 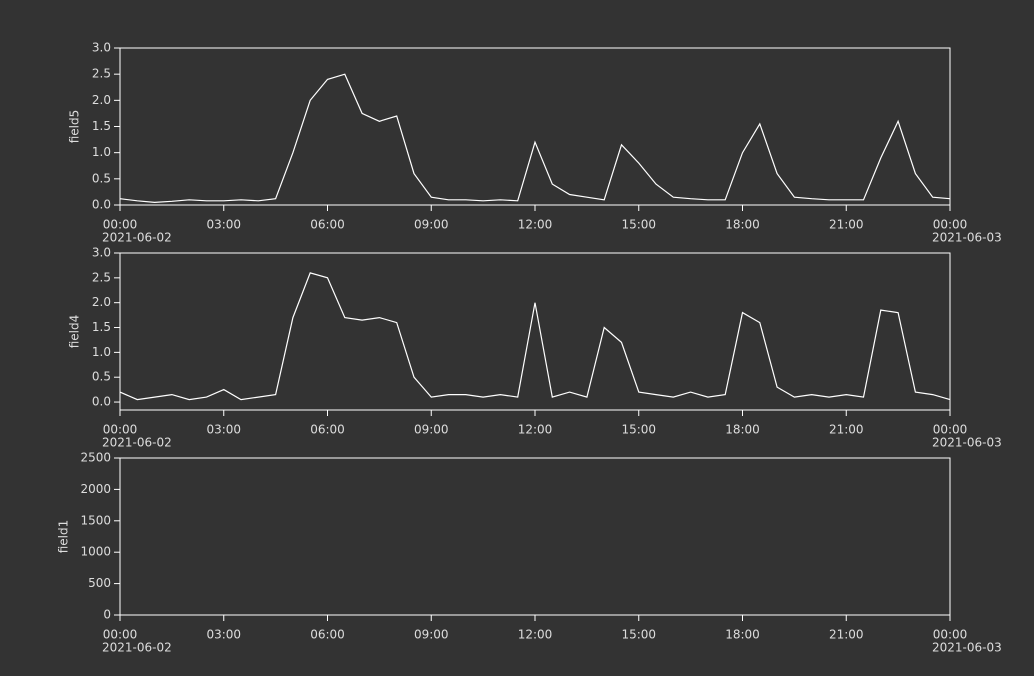 What do you see at coordinates (95, 458) in the screenshot?
I see `y-tick-label: 2500` at bounding box center [95, 458].